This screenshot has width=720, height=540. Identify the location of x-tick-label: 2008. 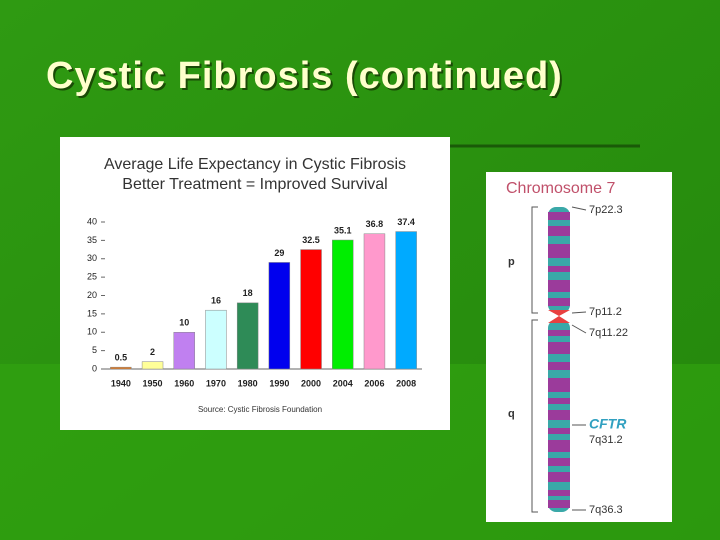
(406, 383).